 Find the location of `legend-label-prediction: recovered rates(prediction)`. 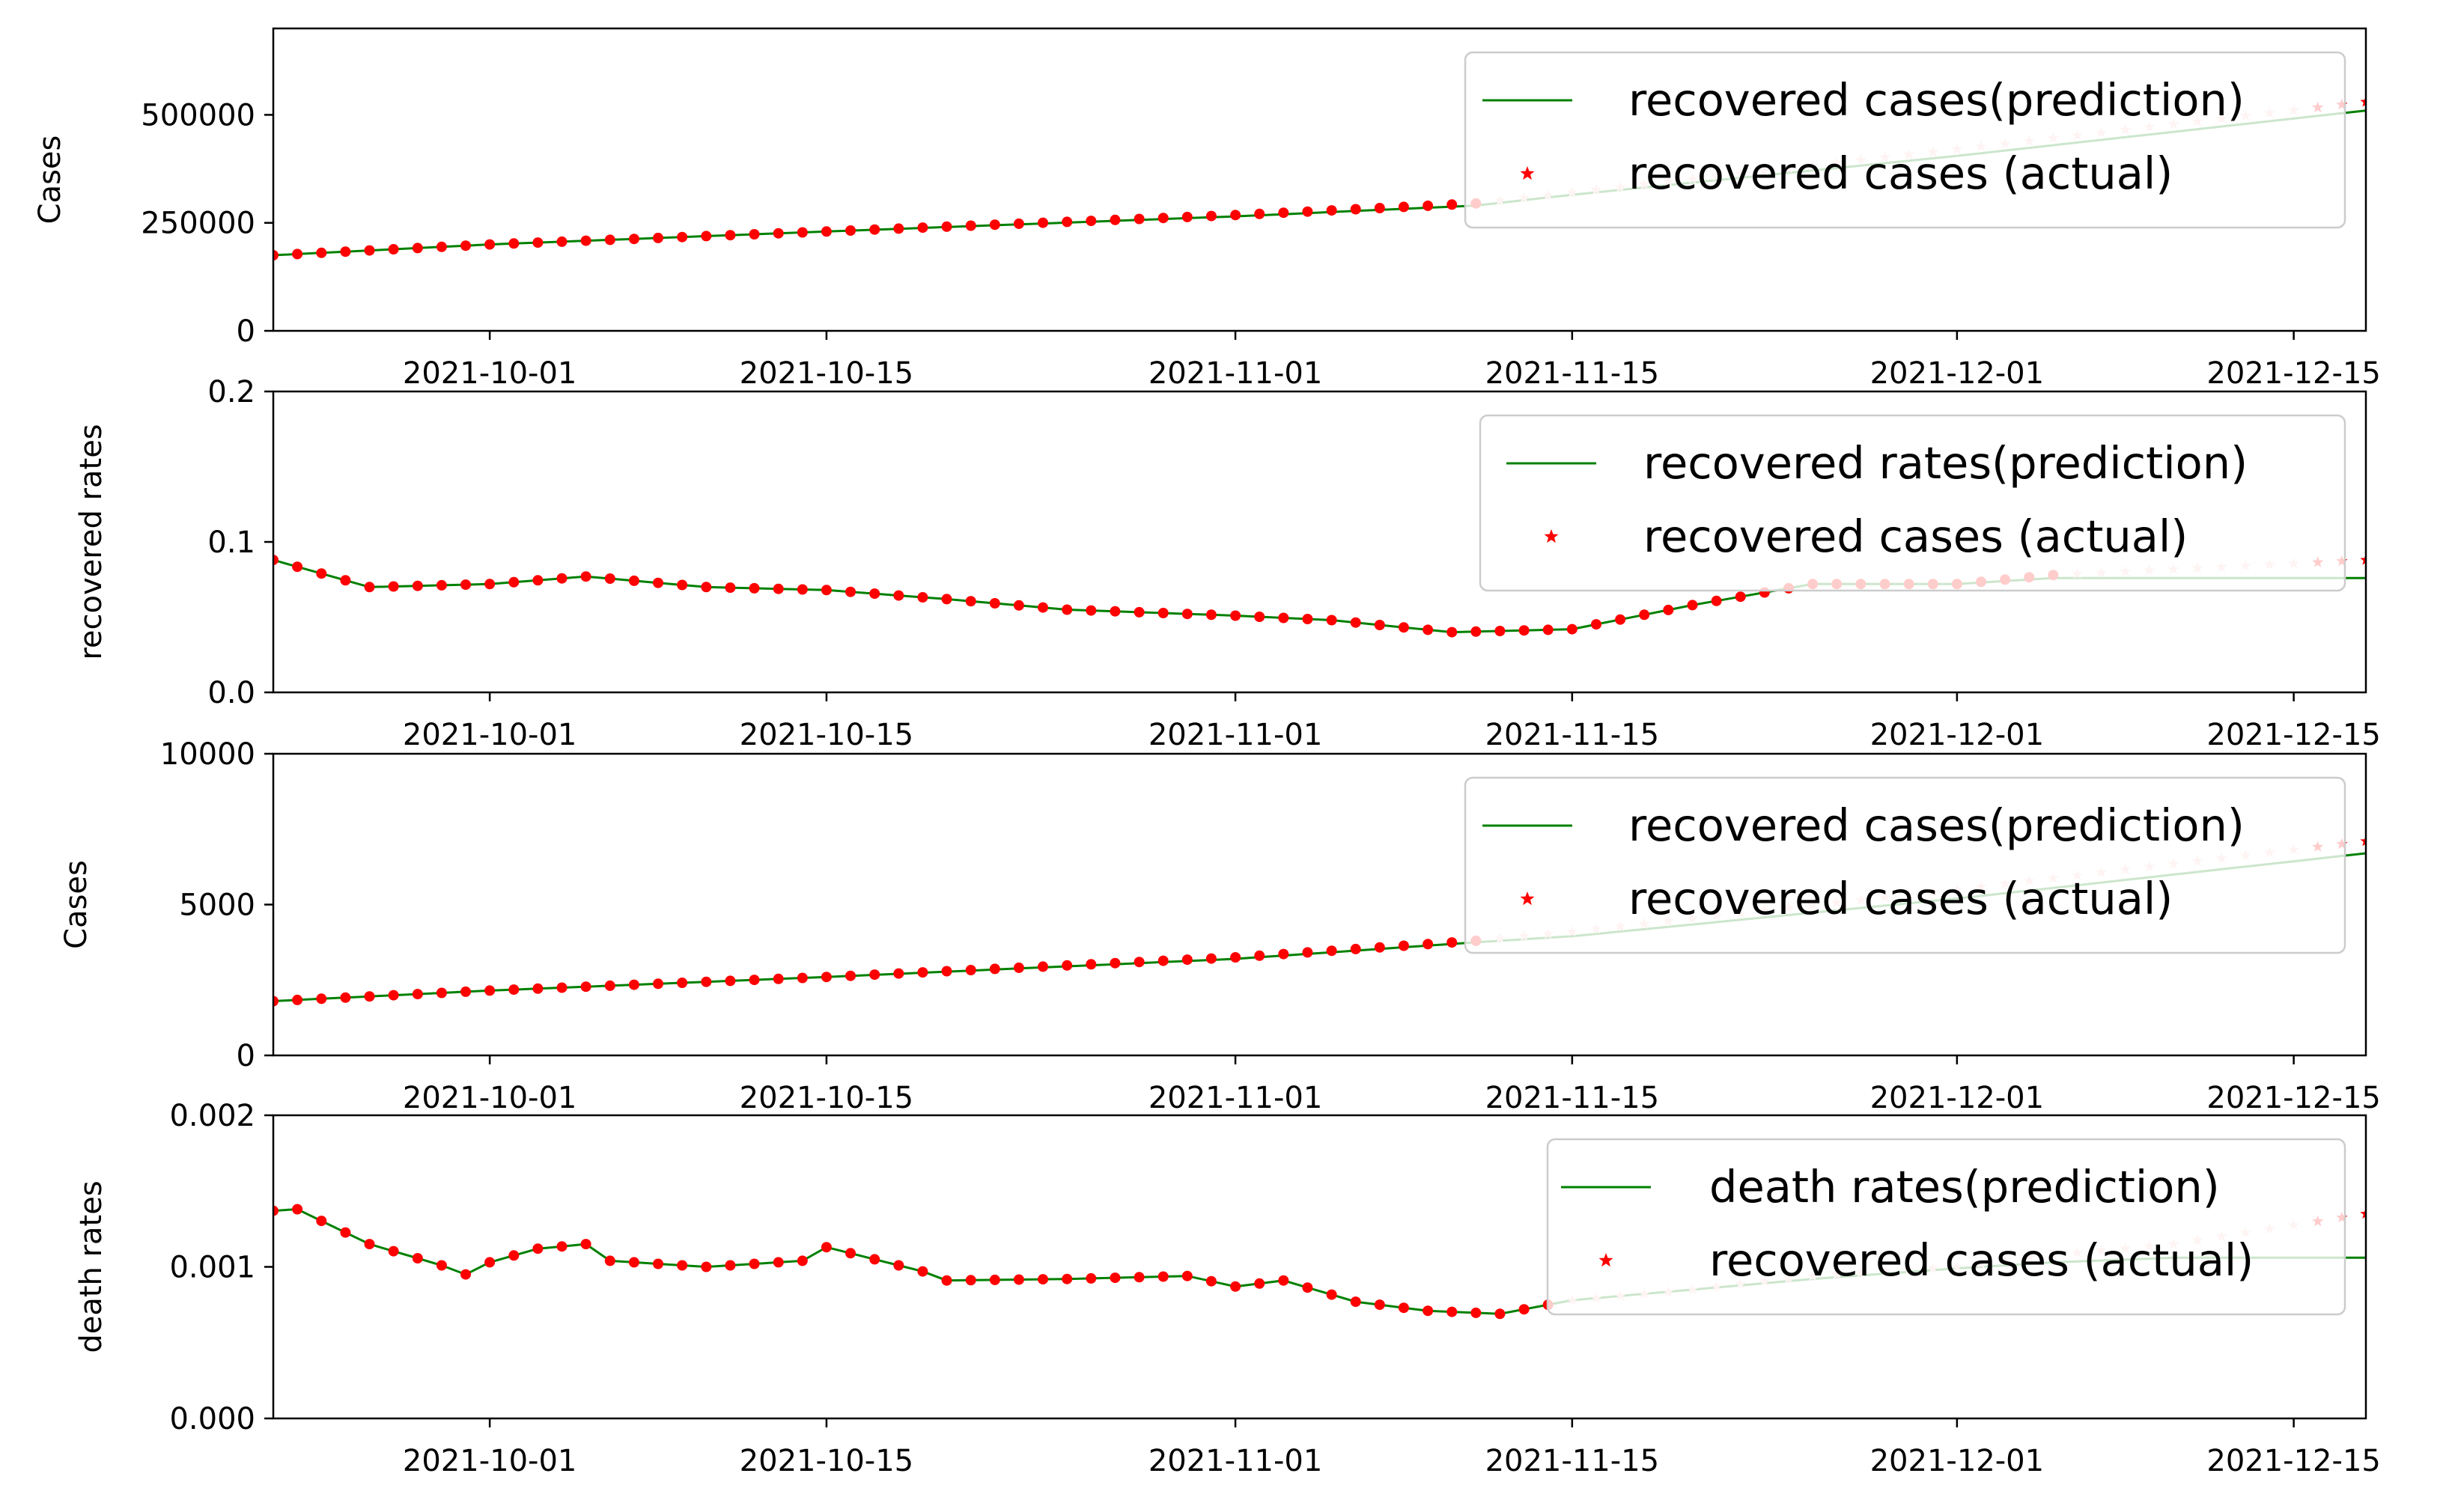

legend-label-prediction: recovered rates(prediction) is located at coordinates (1945, 463).